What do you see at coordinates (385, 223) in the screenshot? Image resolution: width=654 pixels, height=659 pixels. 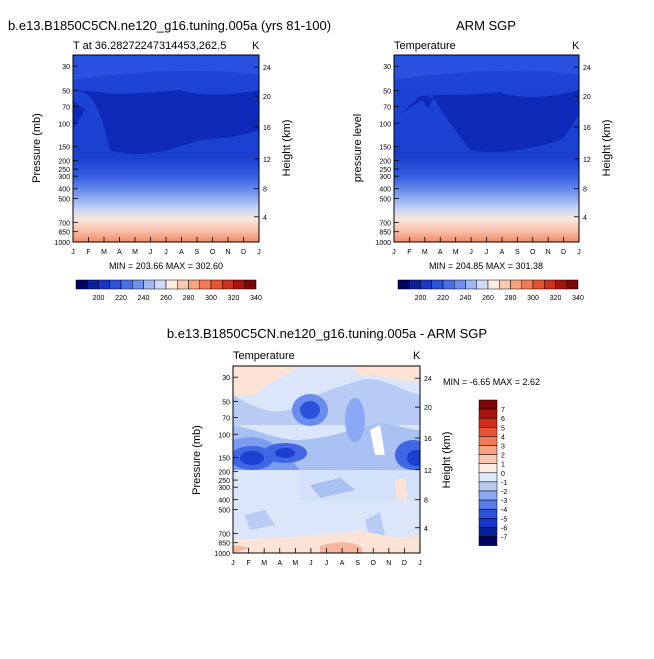 I see `y-tick-label: 700` at bounding box center [385, 223].